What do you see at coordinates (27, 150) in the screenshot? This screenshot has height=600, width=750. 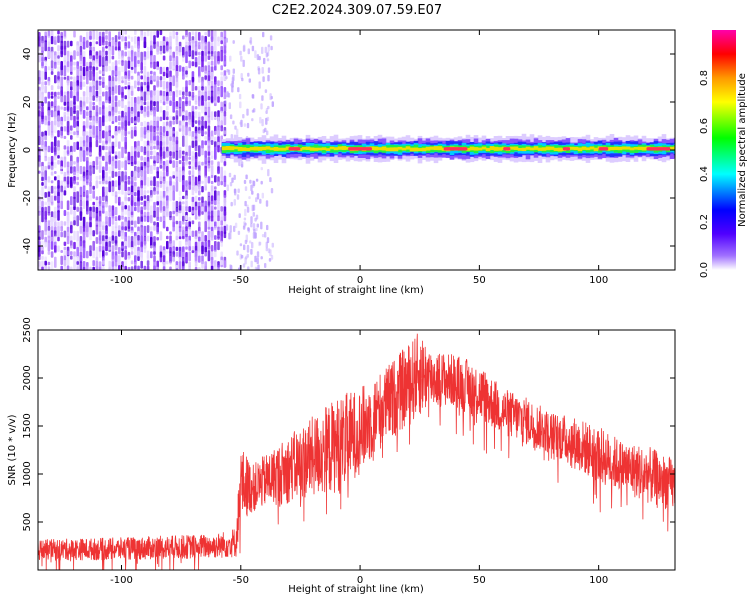 I see `y-tick-label: 0` at bounding box center [27, 150].